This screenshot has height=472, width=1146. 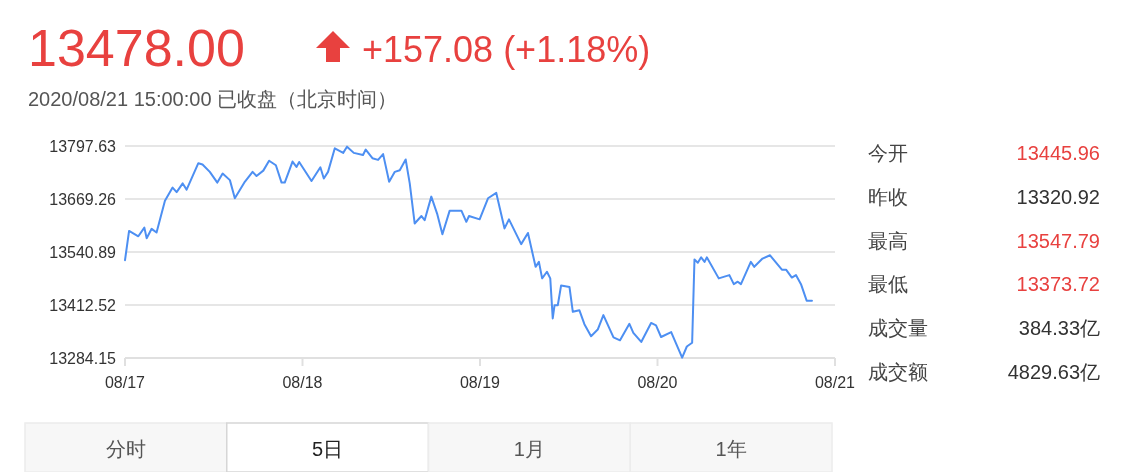 What do you see at coordinates (125, 449) in the screenshot?
I see `text: 分时` at bounding box center [125, 449].